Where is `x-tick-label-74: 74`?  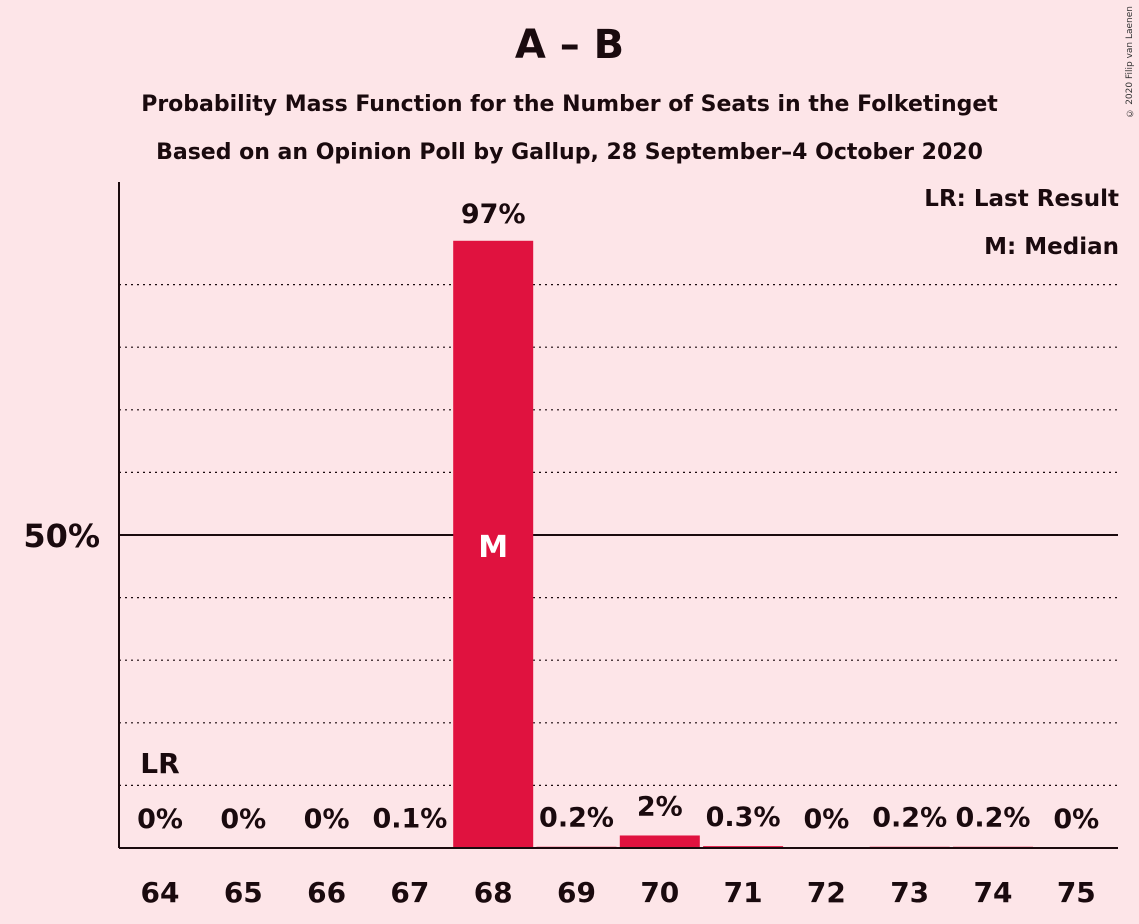 x-tick-label-74: 74 is located at coordinates (993, 892).